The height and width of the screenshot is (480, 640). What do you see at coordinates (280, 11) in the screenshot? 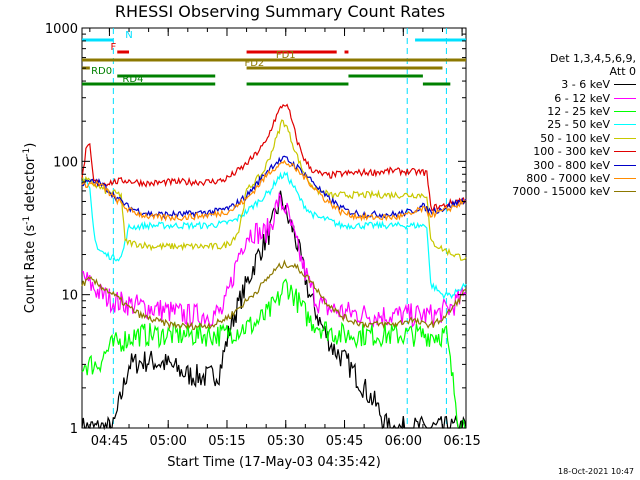
I see `chart-title: RHESSI Observing Summary Count Rates` at bounding box center [280, 11].